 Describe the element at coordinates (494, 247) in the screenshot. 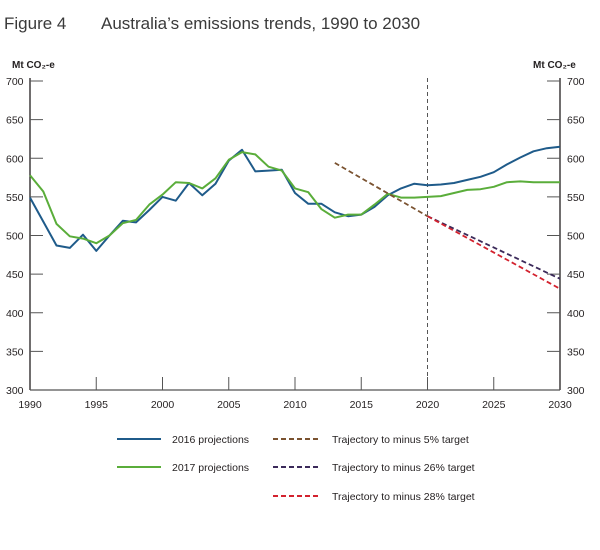

I see `series-line-trajectory-to-minus-26-target` at that location.